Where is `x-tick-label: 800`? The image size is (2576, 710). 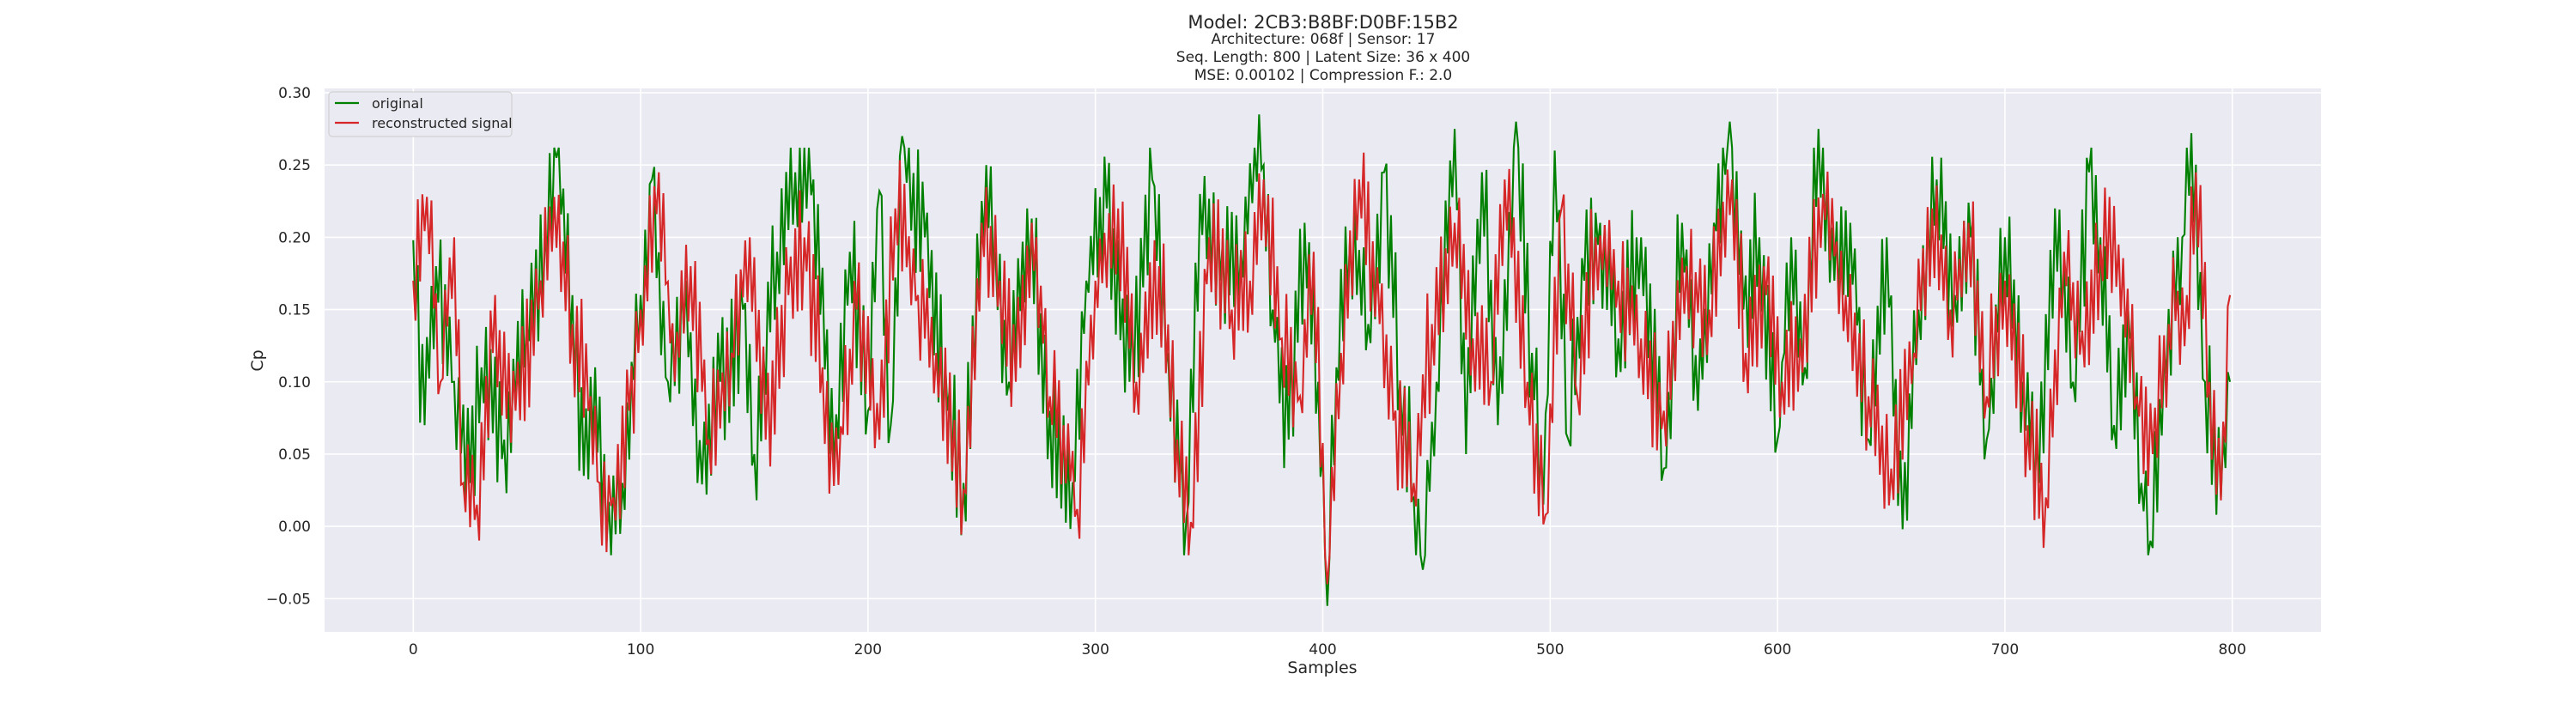 x-tick-label: 800 is located at coordinates (2231, 649).